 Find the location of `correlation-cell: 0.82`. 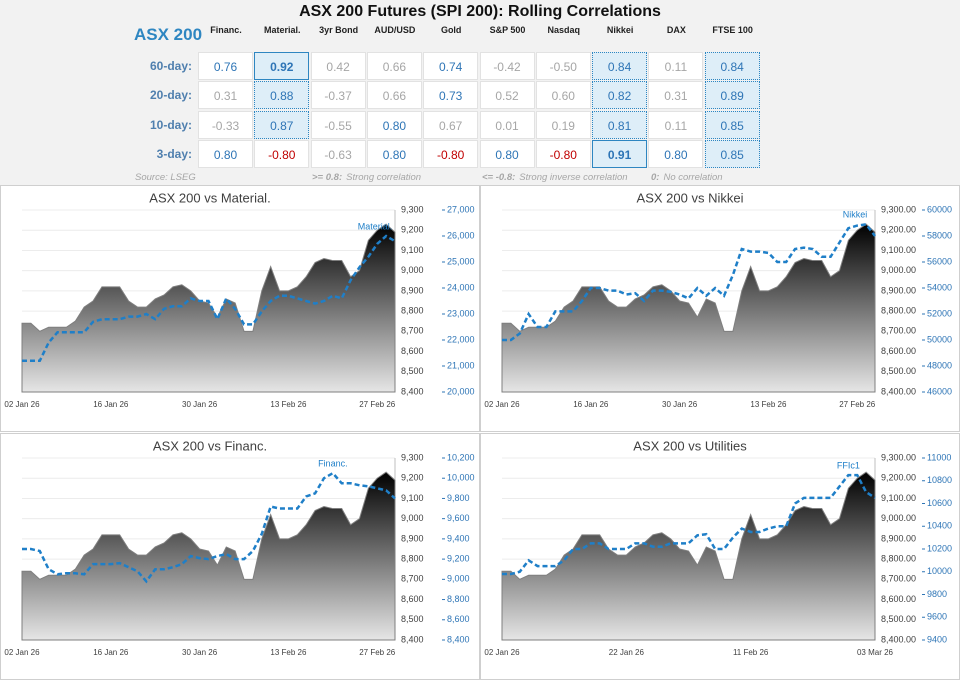

correlation-cell: 0.82 is located at coordinates (620, 95).